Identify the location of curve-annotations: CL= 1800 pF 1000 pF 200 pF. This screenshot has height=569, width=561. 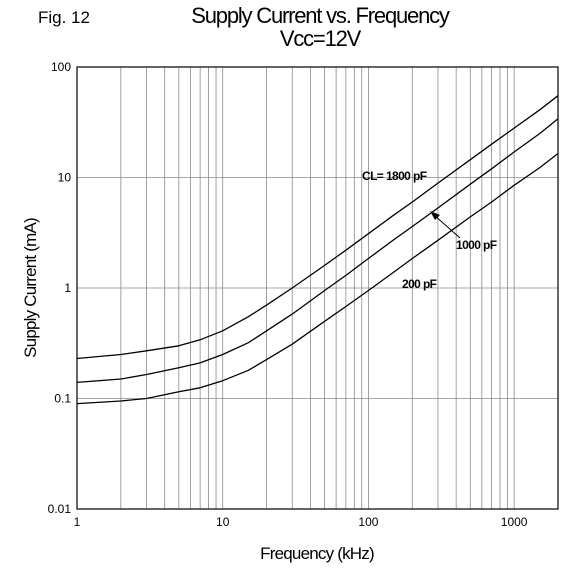
(429, 230).